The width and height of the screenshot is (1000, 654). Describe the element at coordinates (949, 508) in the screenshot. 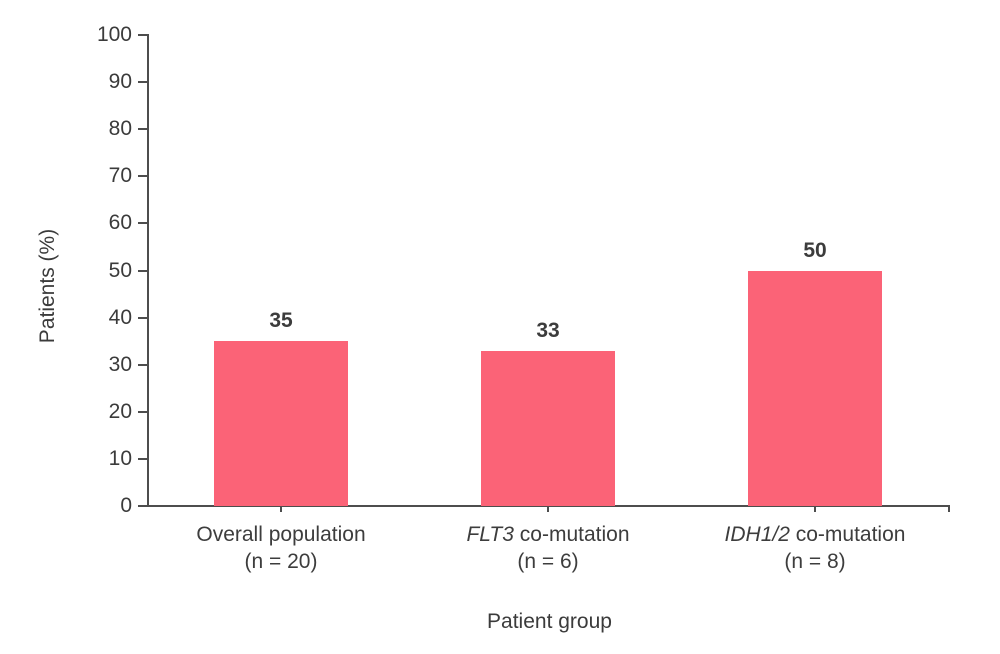

I see `x-axis-end-tick` at that location.